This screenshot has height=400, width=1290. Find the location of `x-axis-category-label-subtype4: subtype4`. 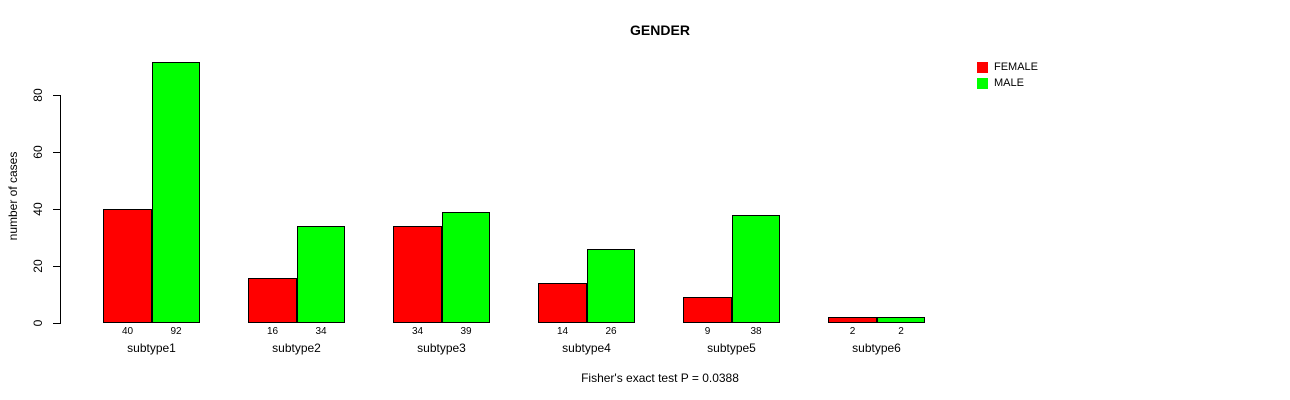

x-axis-category-label-subtype4: subtype4 is located at coordinates (586, 348).